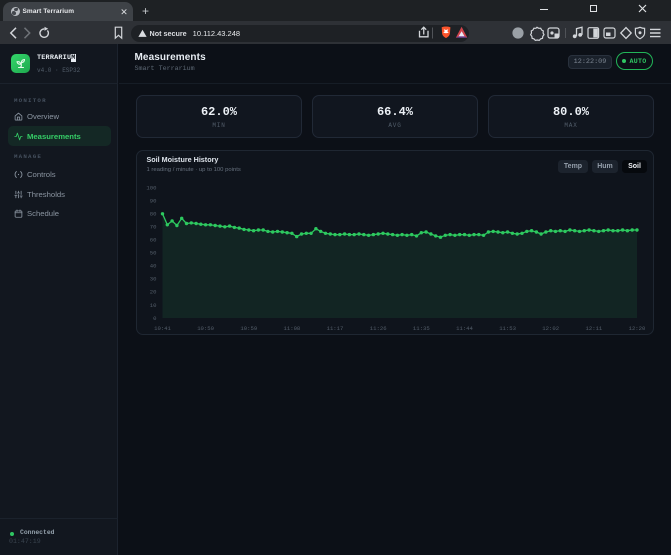  I want to click on svg-text: 0, so click(155, 318).